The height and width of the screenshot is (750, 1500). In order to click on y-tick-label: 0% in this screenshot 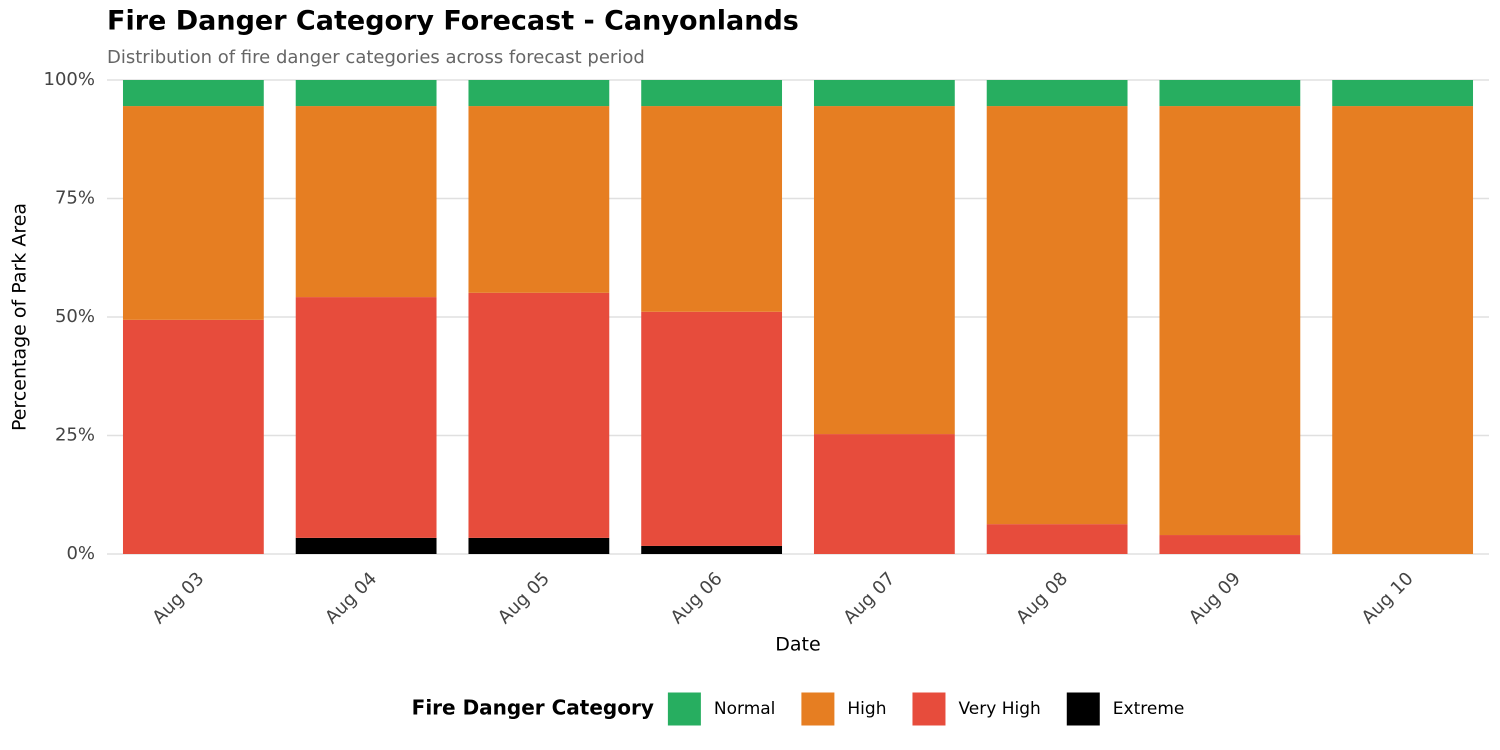, I will do `click(80, 553)`.